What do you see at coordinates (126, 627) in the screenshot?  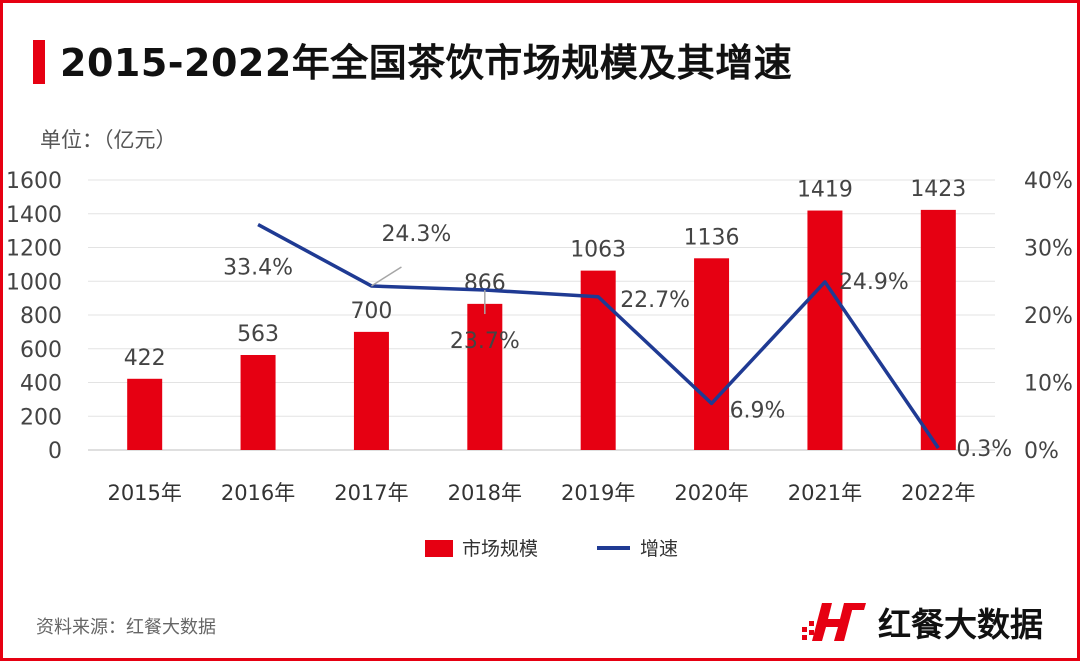 I see `source-note: 资料来源：红餐大数据` at bounding box center [126, 627].